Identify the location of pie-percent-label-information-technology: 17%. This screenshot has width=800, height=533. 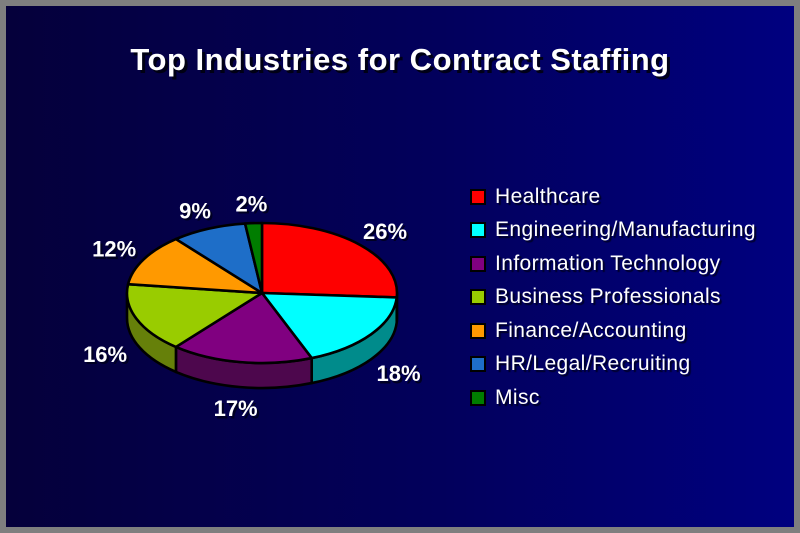
(236, 408).